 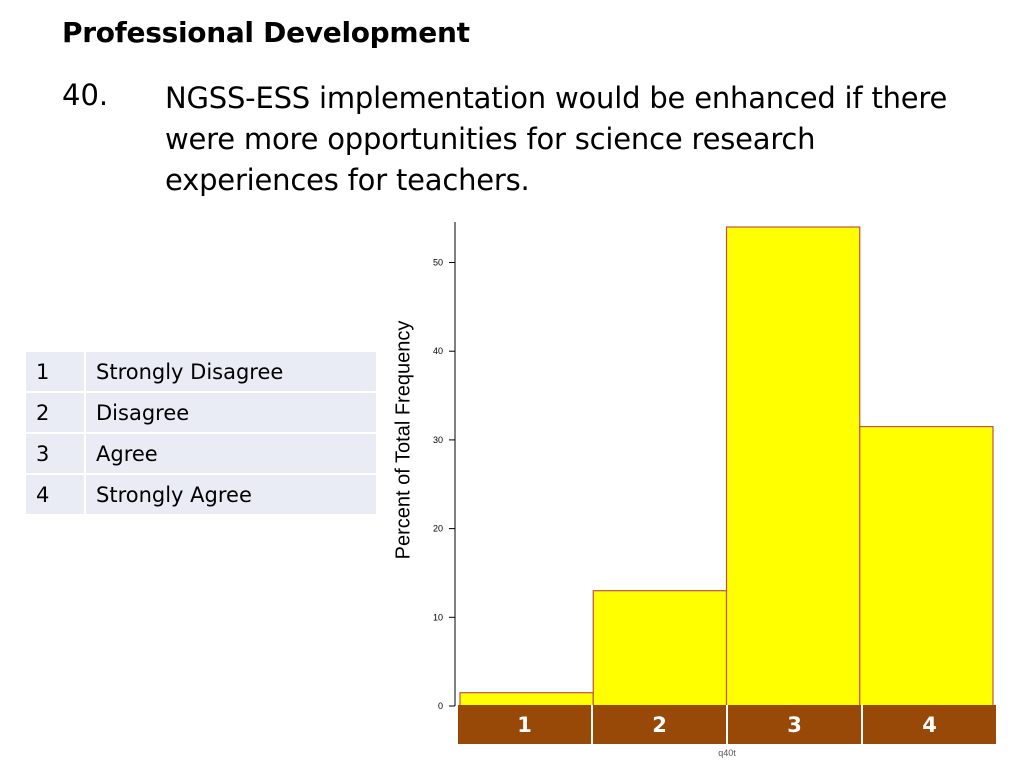 I want to click on scale-row: 1 Strongly Disagree, so click(x=201, y=371).